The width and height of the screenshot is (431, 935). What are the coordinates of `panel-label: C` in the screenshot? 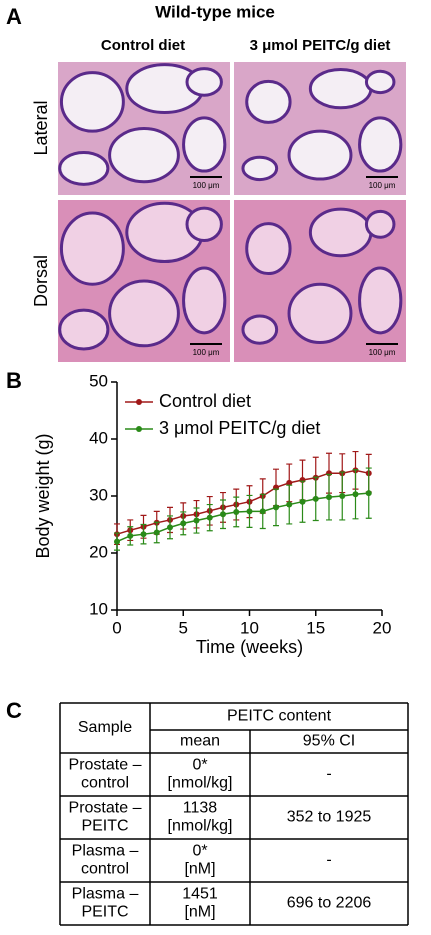 It's located at (14, 710).